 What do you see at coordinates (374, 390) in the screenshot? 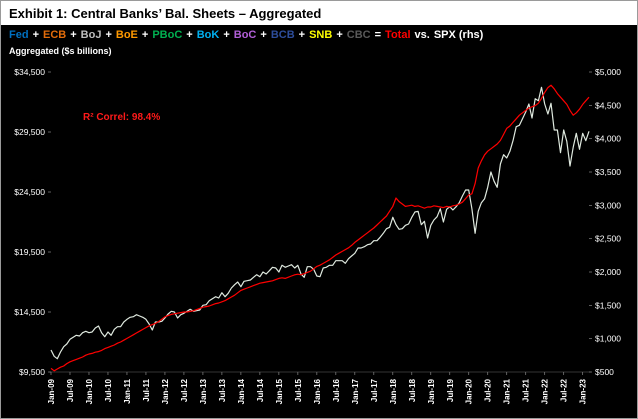
I see `x-axis-tick-label: Jul-17` at bounding box center [374, 390].